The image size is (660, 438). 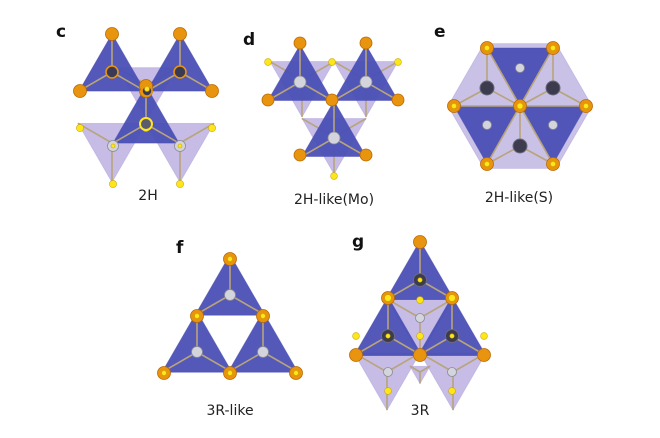 What do you see at coordinates (180, 248) in the screenshot?
I see `panel-letter-f: f` at bounding box center [180, 248].